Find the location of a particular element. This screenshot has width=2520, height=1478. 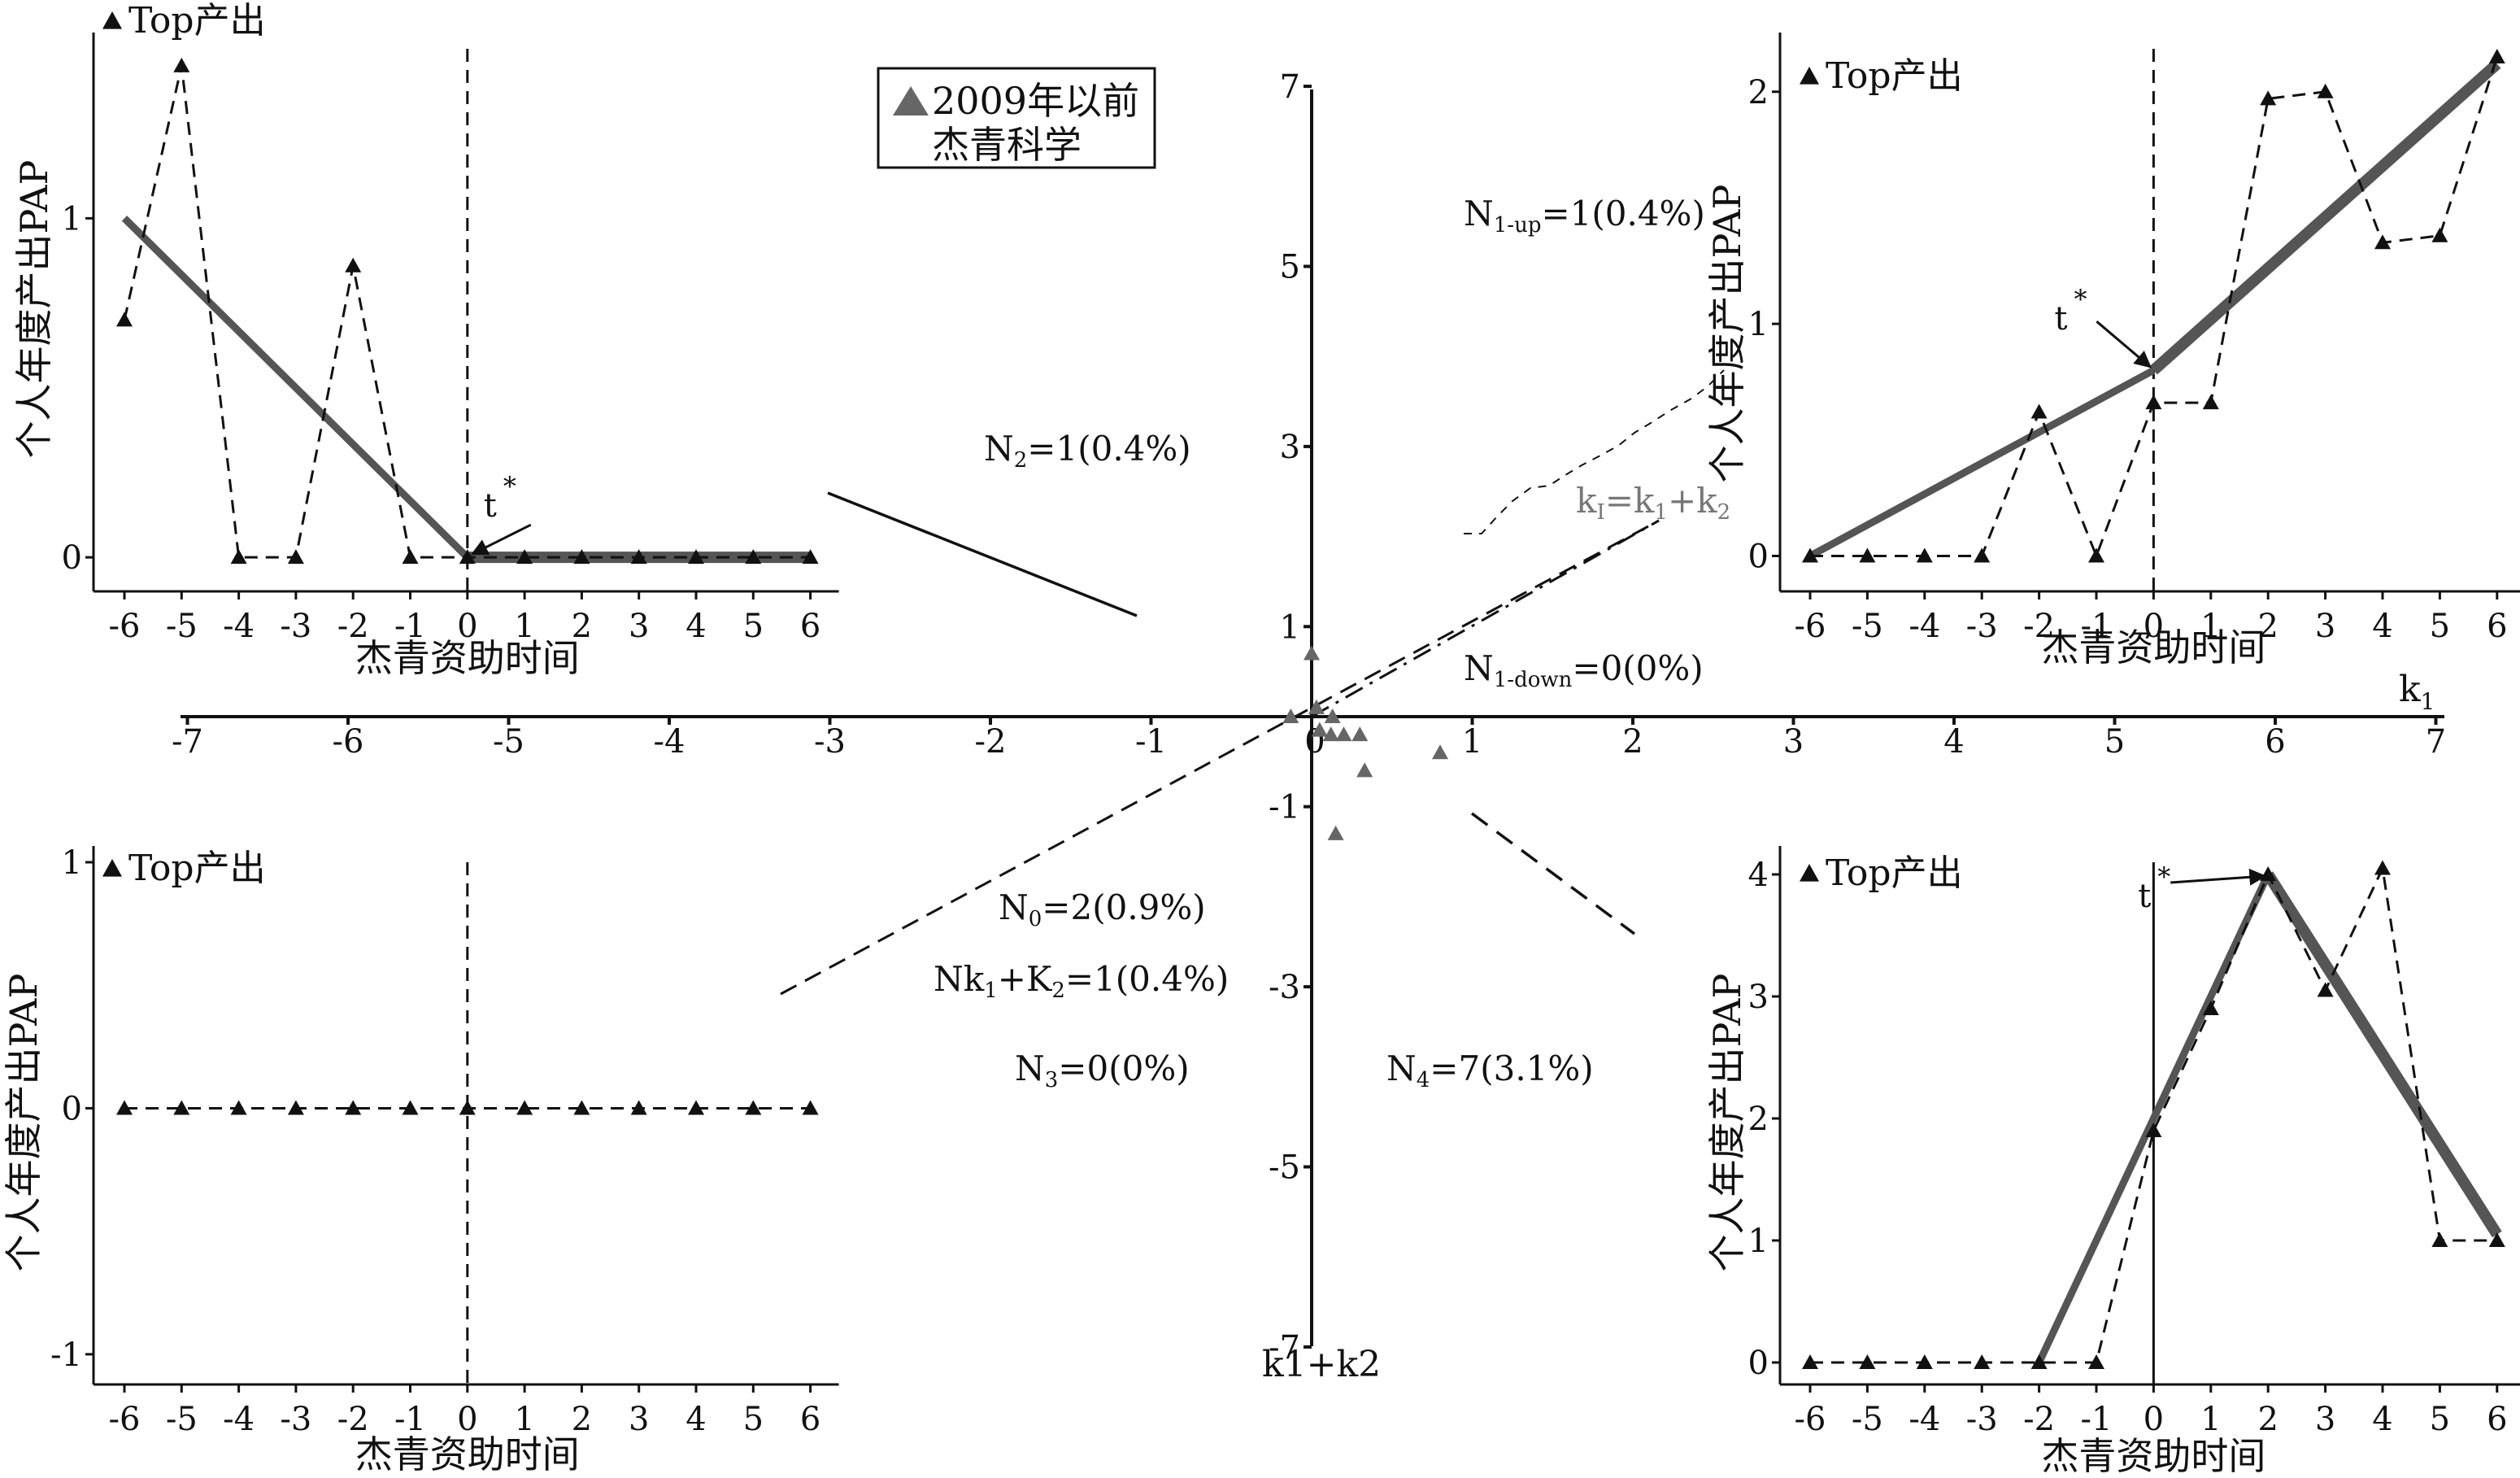

n1-down-label: N1-down=0(0%) is located at coordinates (1584, 670).